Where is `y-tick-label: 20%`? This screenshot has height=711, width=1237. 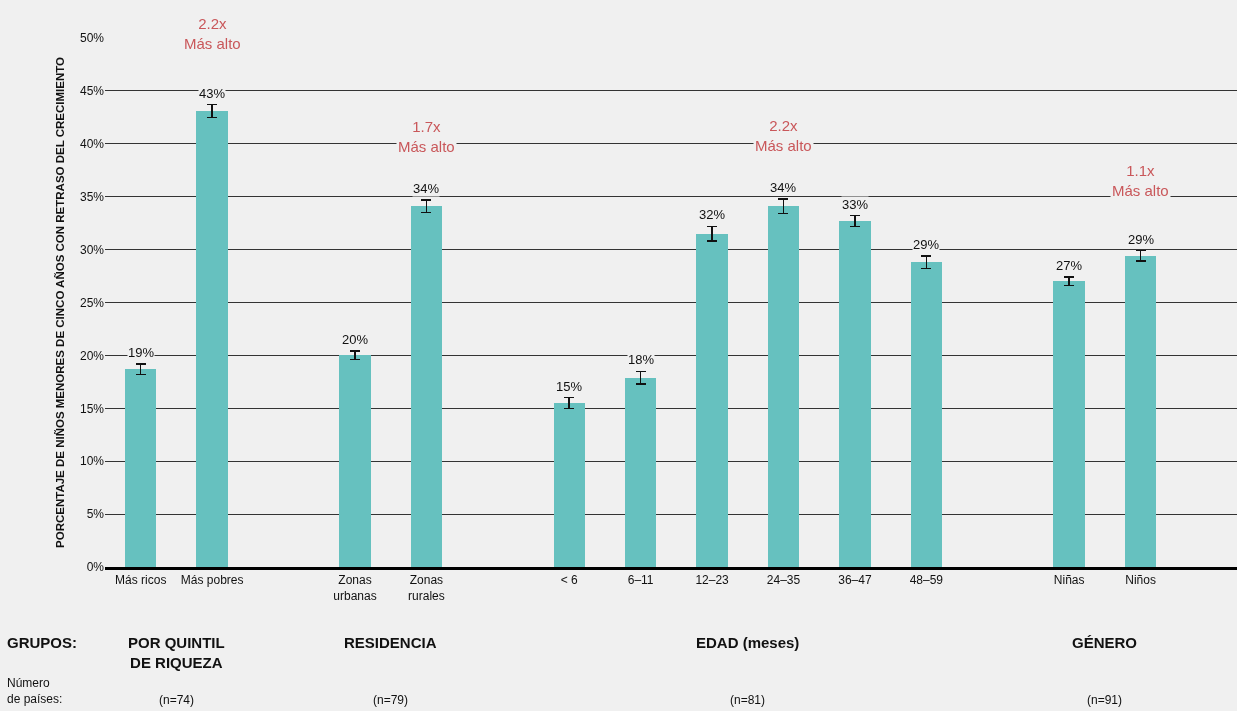
y-tick-label: 20% is located at coordinates (92, 355).